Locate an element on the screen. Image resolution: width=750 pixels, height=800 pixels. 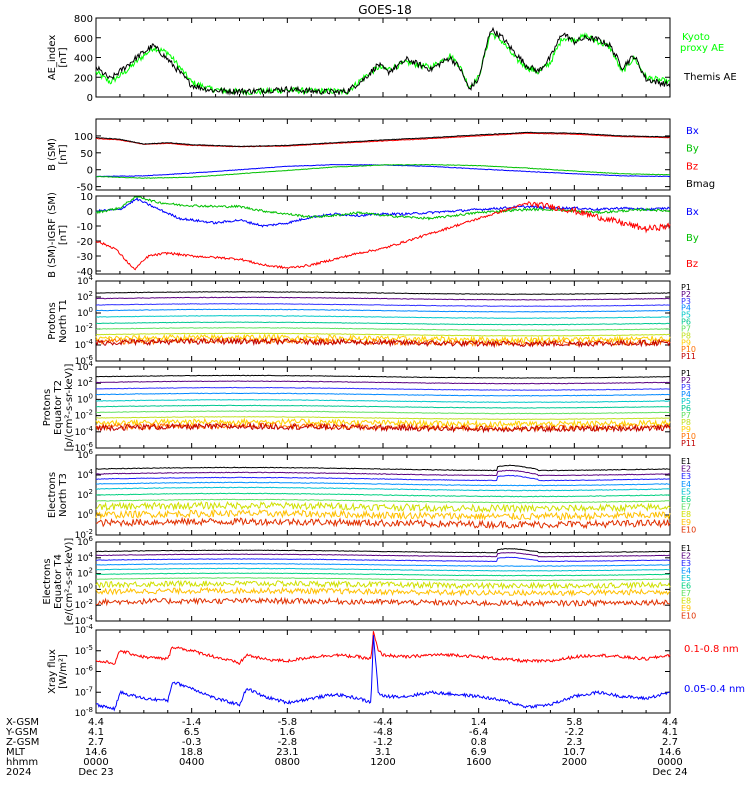
panel-5-channel-p5 is located at coordinates (383, 401).